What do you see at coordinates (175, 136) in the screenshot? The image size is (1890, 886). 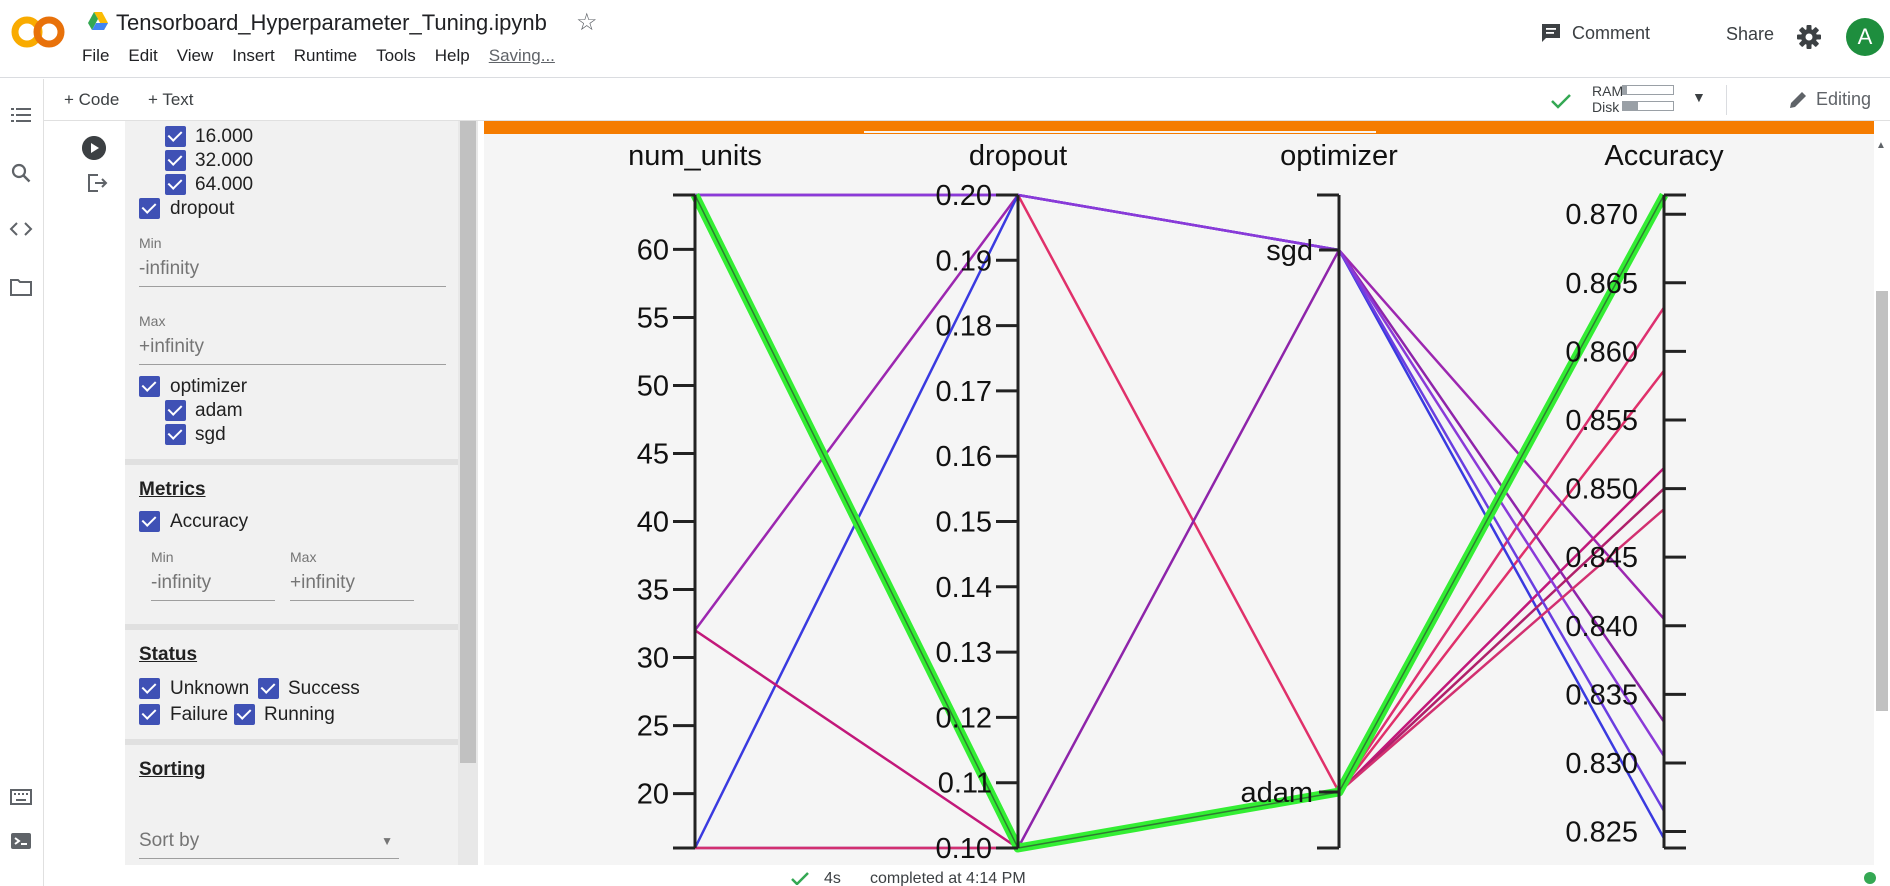 I see `num-units-16-checkbox` at bounding box center [175, 136].